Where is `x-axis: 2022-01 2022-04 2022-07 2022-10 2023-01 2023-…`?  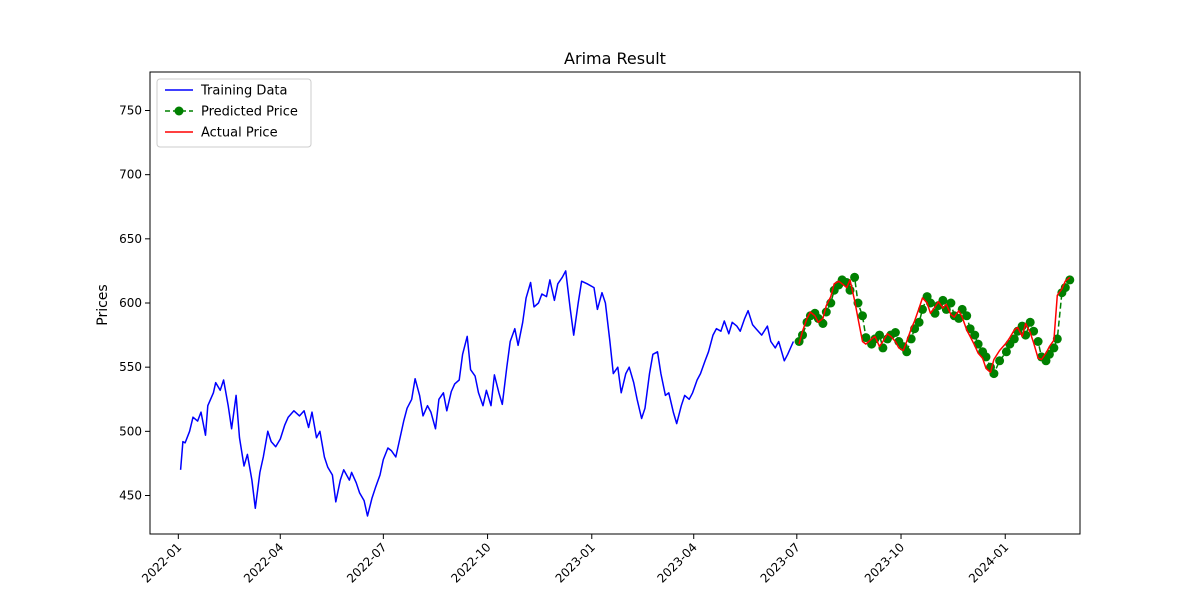 x-axis: 2022-01 2022-04 2022-07 2022-10 2023-01 2023-… is located at coordinates (575, 560).